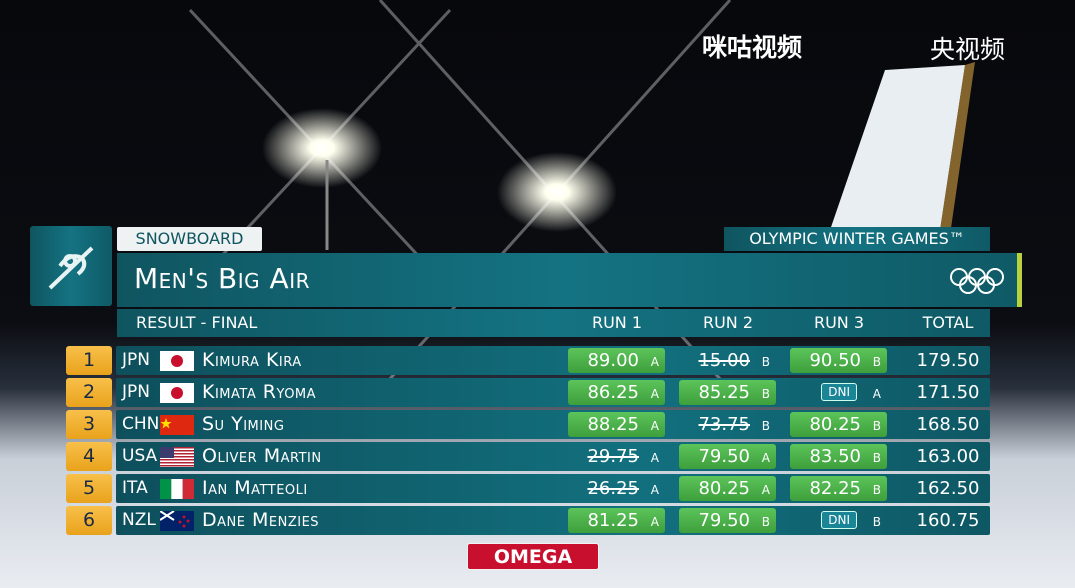  What do you see at coordinates (948, 424) in the screenshot?
I see `total-score: 168.50` at bounding box center [948, 424].